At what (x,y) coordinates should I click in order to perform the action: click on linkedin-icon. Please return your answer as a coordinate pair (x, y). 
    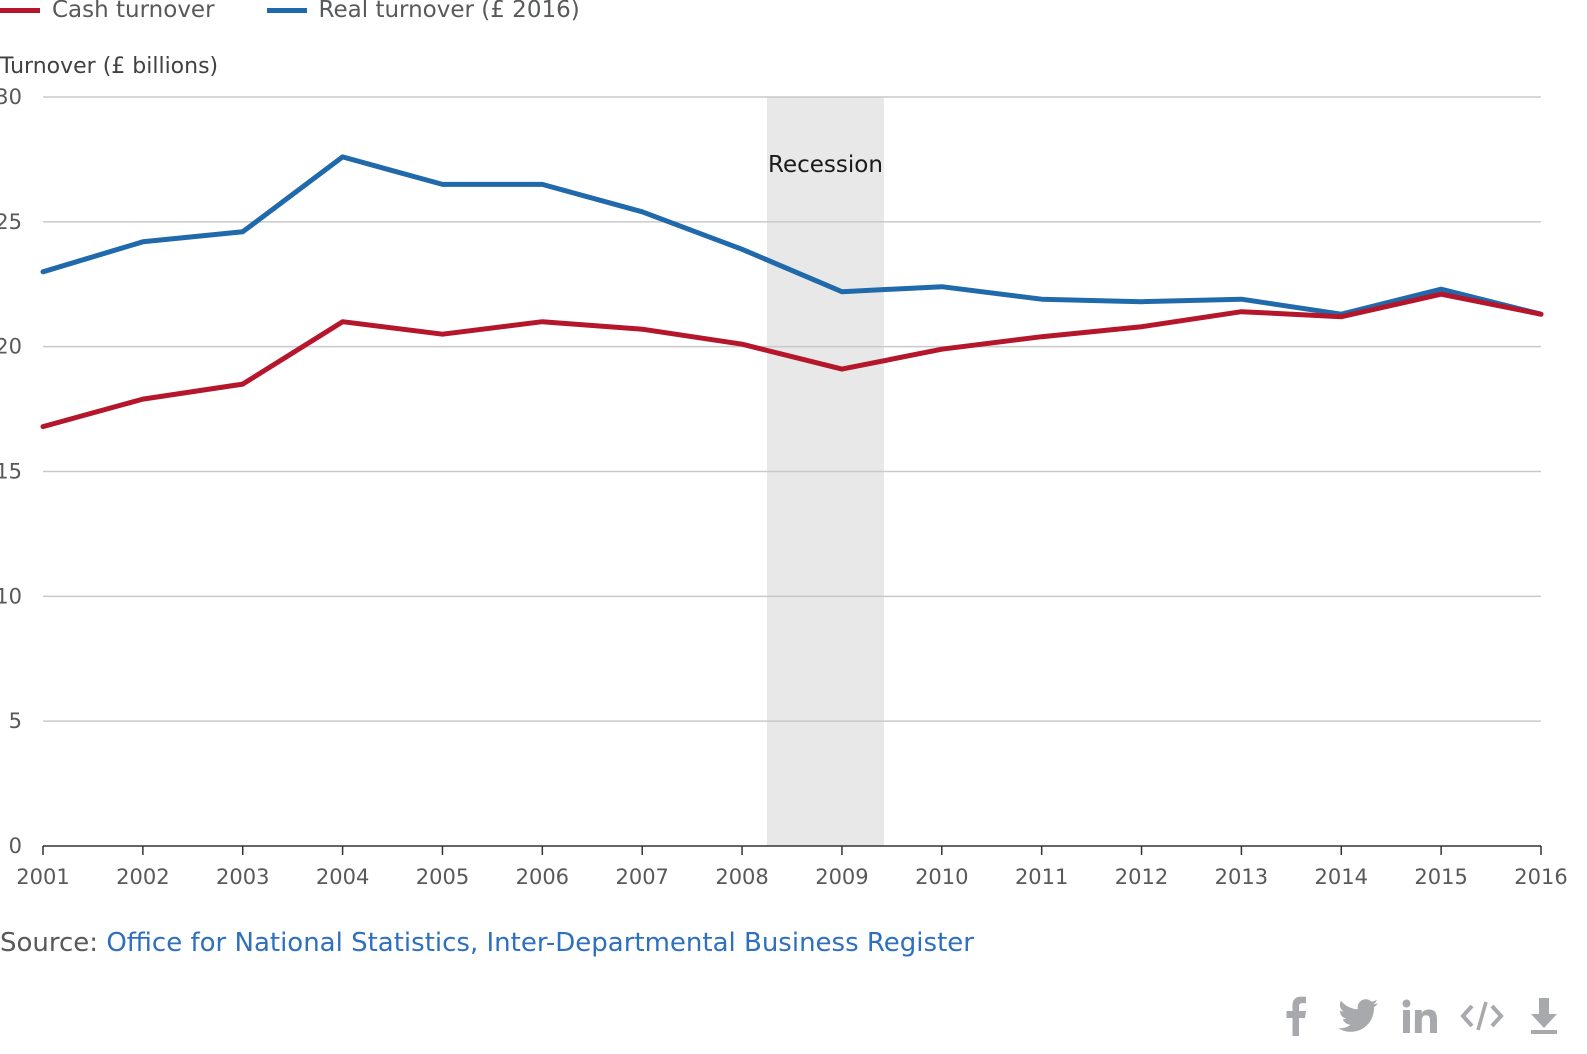
    Looking at the image, I should click on (1420, 1016).